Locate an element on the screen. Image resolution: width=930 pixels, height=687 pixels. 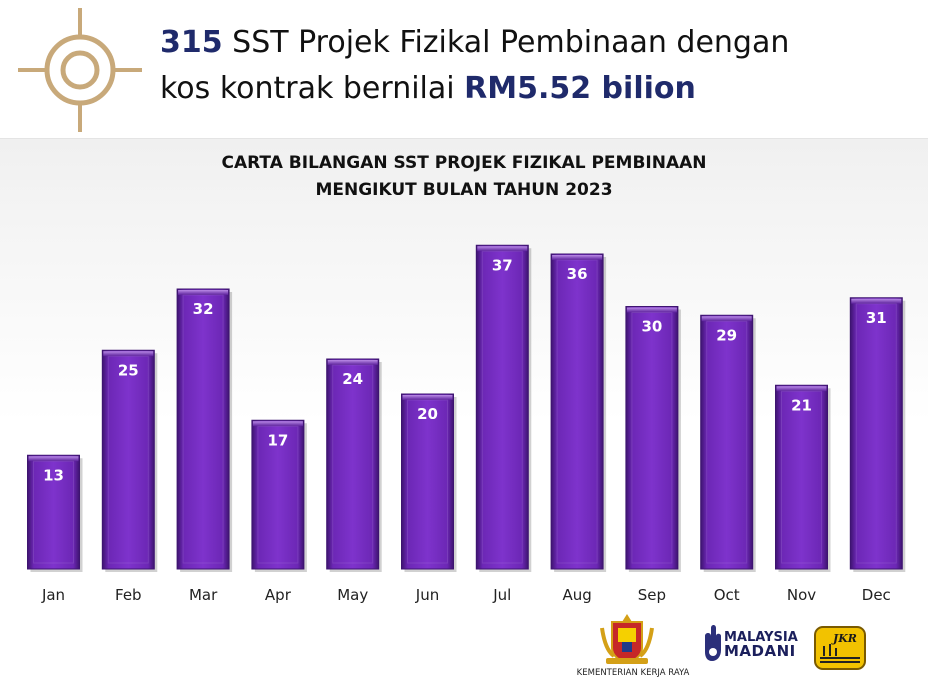
headline-count: 315 is located at coordinates (191, 42).